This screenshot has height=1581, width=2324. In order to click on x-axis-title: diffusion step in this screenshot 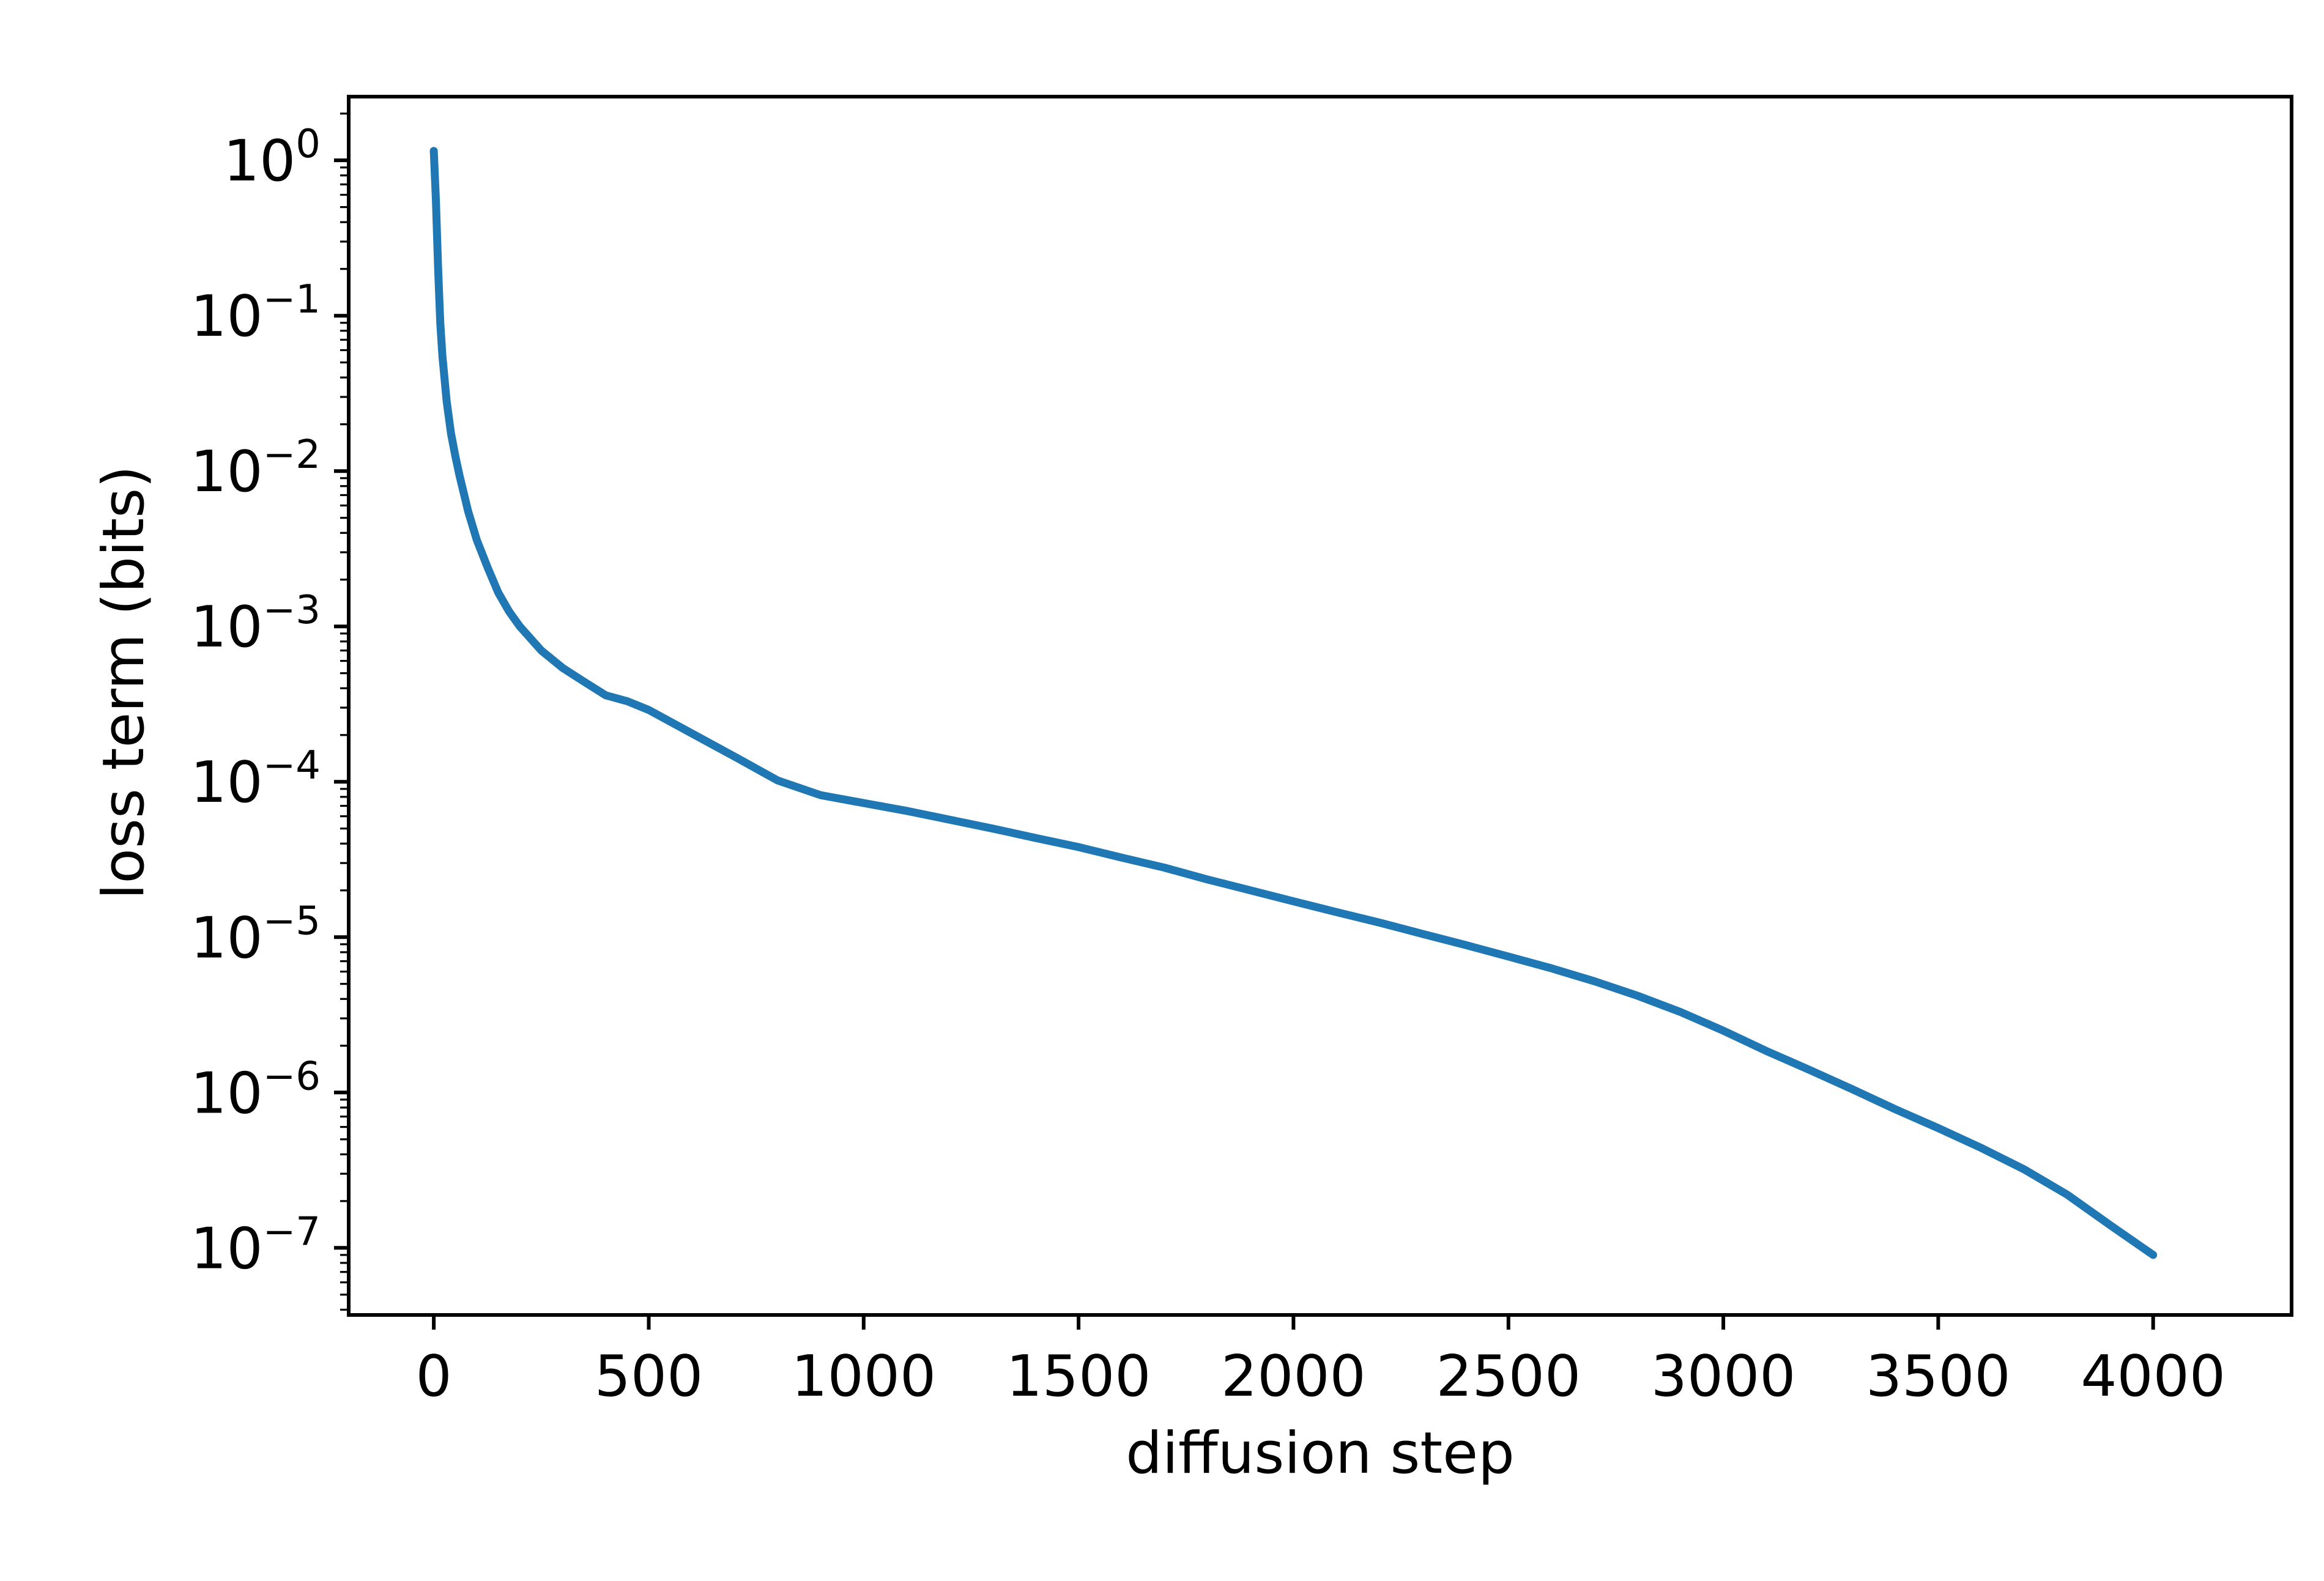, I will do `click(1320, 1453)`.